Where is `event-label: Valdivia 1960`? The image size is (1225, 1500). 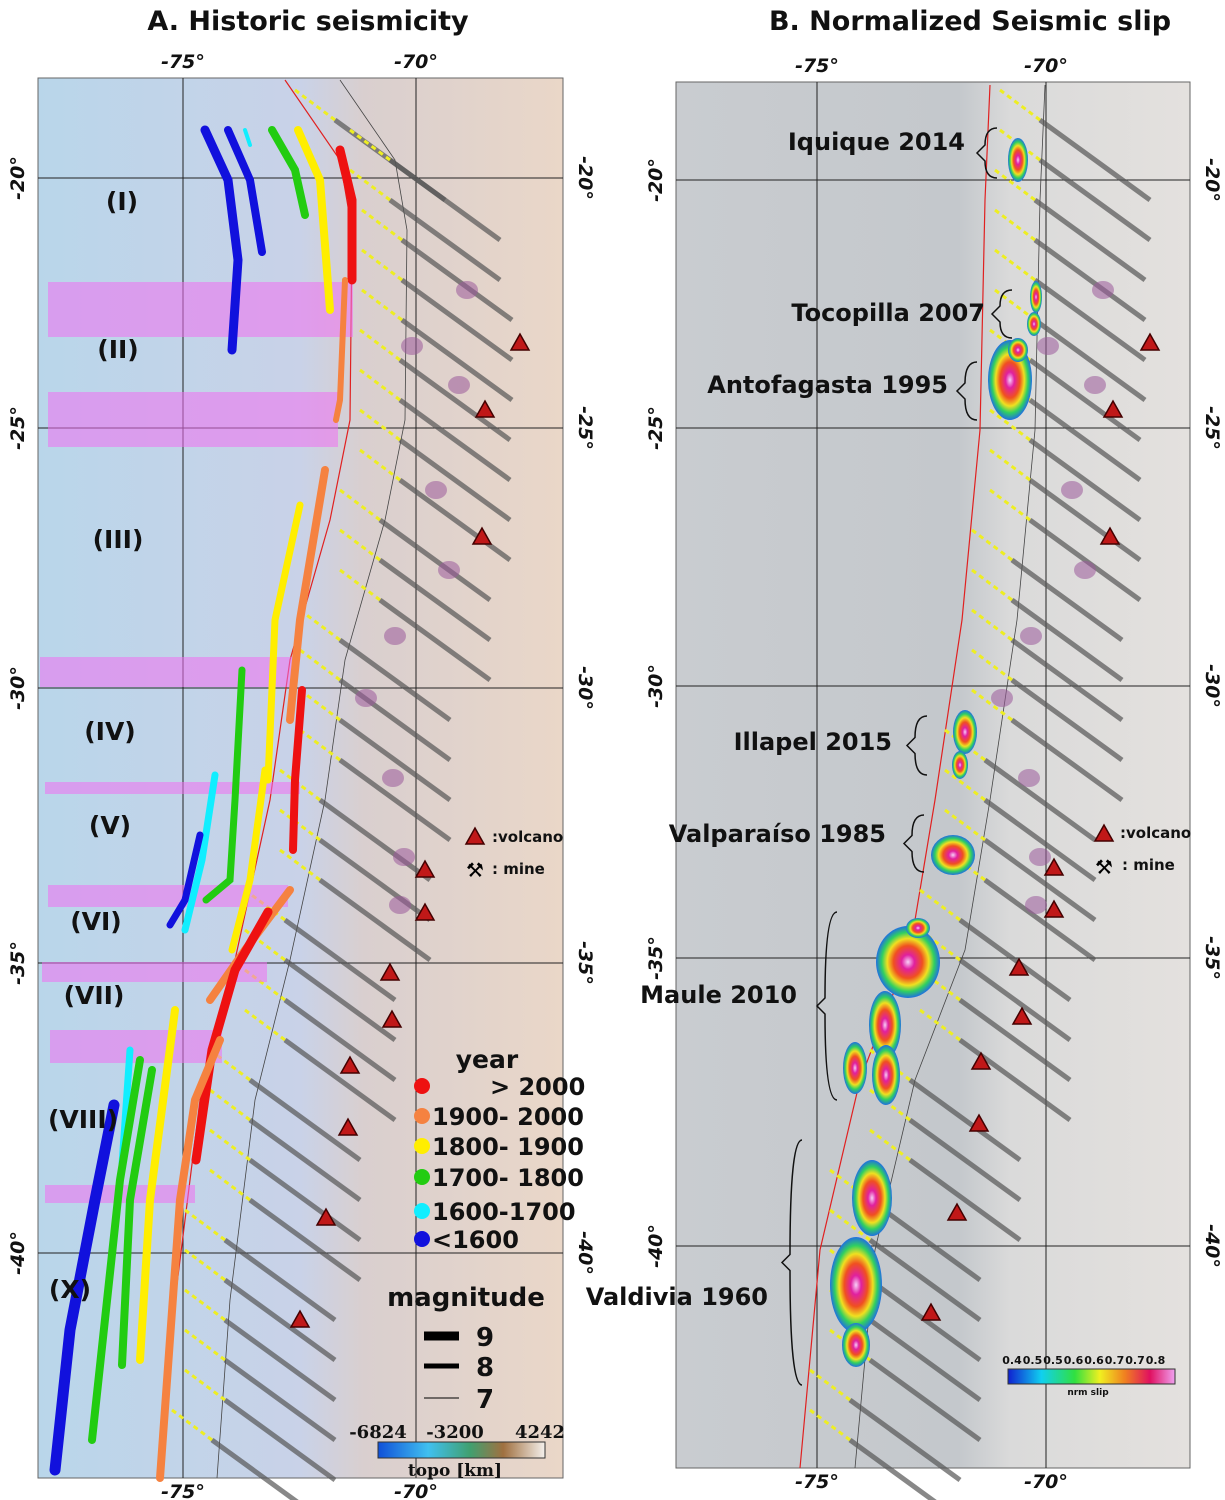
event-label: Valdivia 1960 is located at coordinates (677, 1297).